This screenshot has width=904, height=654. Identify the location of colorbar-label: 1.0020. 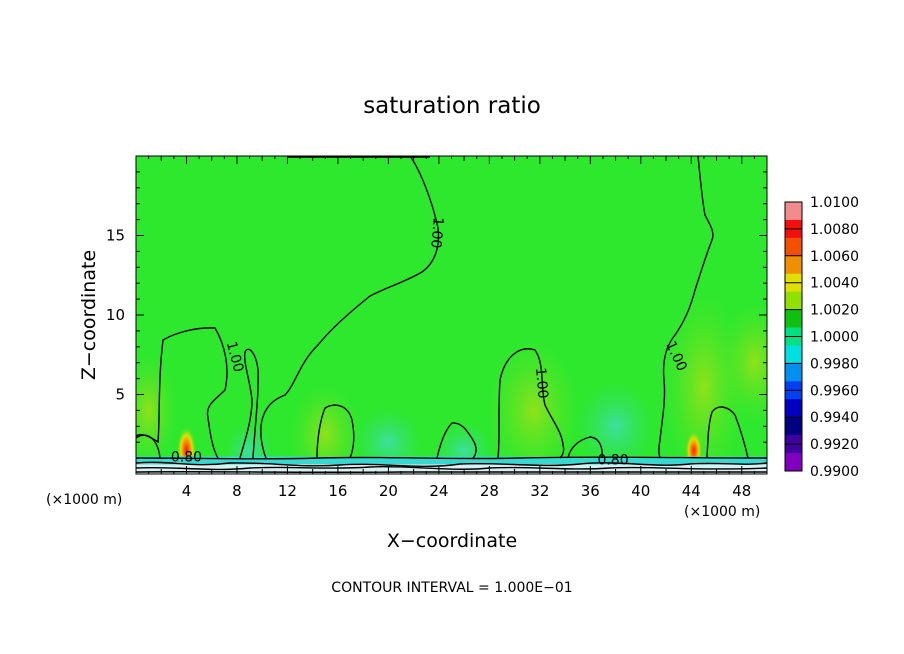
(834, 311).